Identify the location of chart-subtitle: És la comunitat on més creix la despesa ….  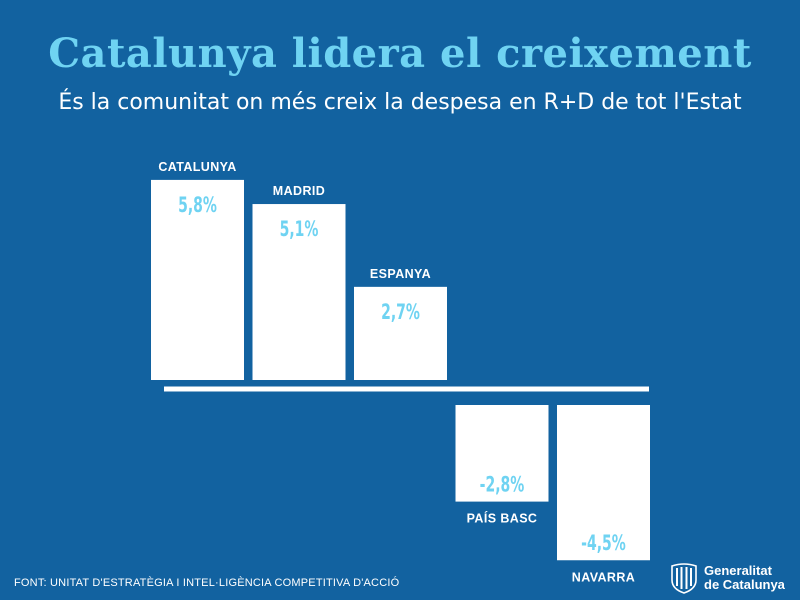
(400, 102).